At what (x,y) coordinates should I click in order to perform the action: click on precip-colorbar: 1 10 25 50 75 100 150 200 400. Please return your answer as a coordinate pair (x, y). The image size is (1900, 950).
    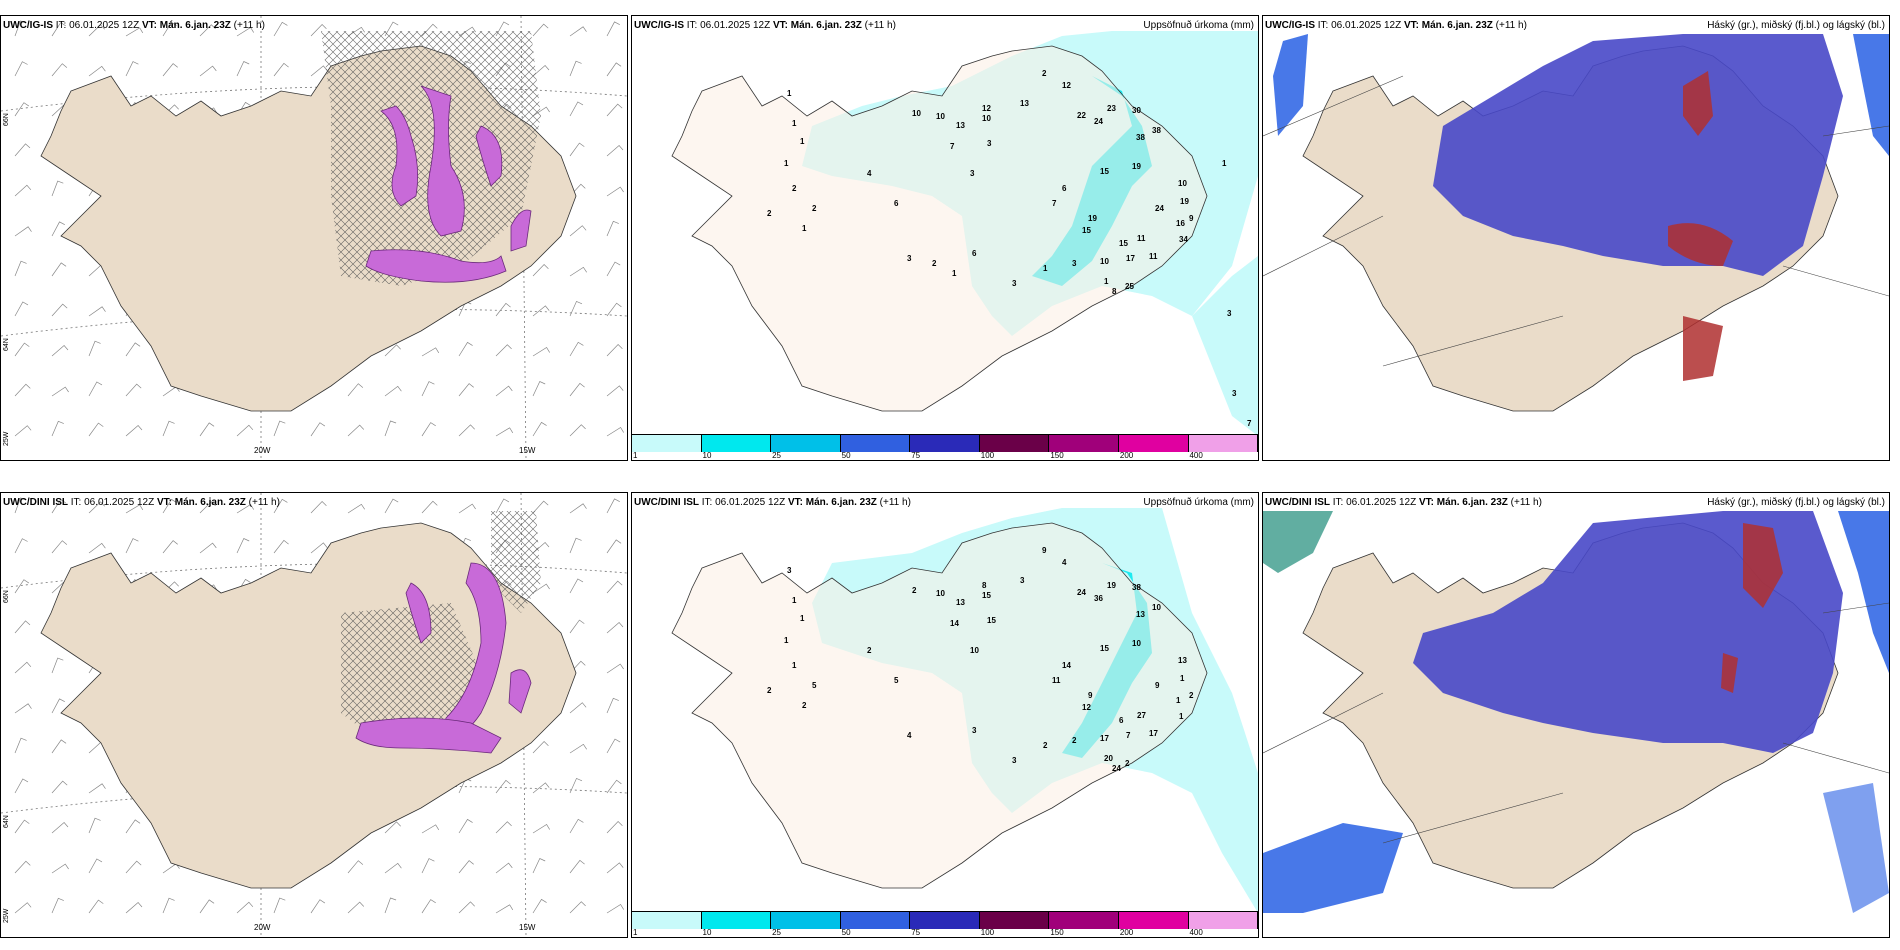
    Looking at the image, I should click on (945, 447).